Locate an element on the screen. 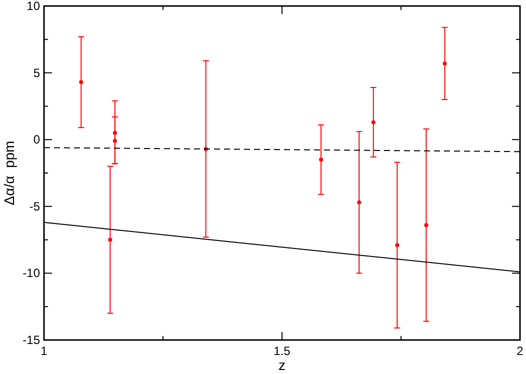 The height and width of the screenshot is (374, 526). y-tick-label: -10 is located at coordinates (31, 273).